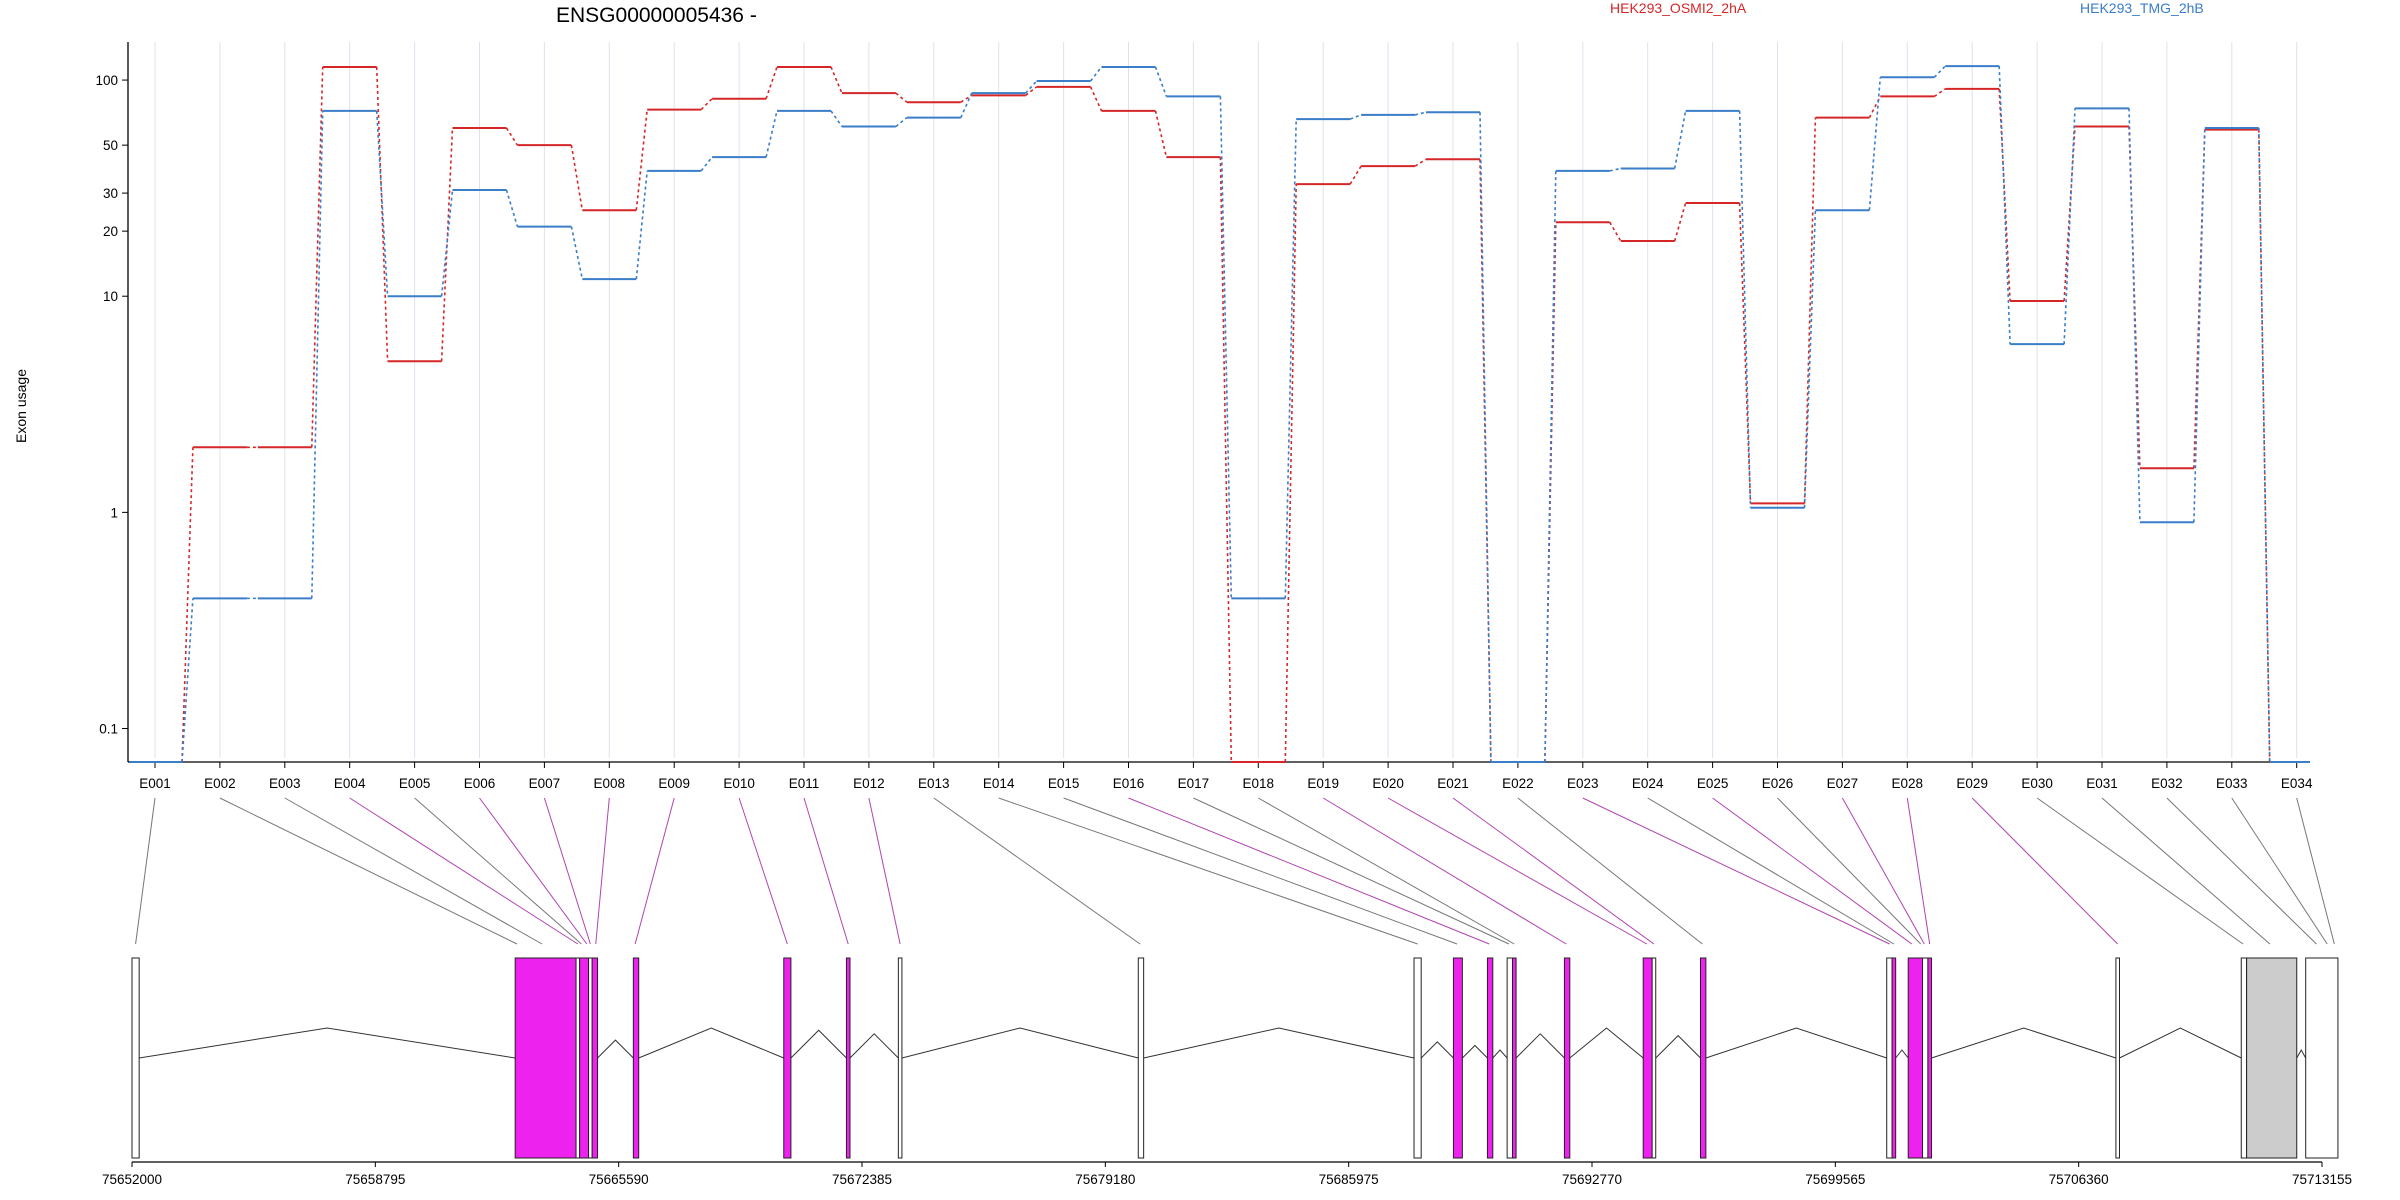 This screenshot has height=1200, width=2400. I want to click on y-tick-label: 20, so click(110, 231).